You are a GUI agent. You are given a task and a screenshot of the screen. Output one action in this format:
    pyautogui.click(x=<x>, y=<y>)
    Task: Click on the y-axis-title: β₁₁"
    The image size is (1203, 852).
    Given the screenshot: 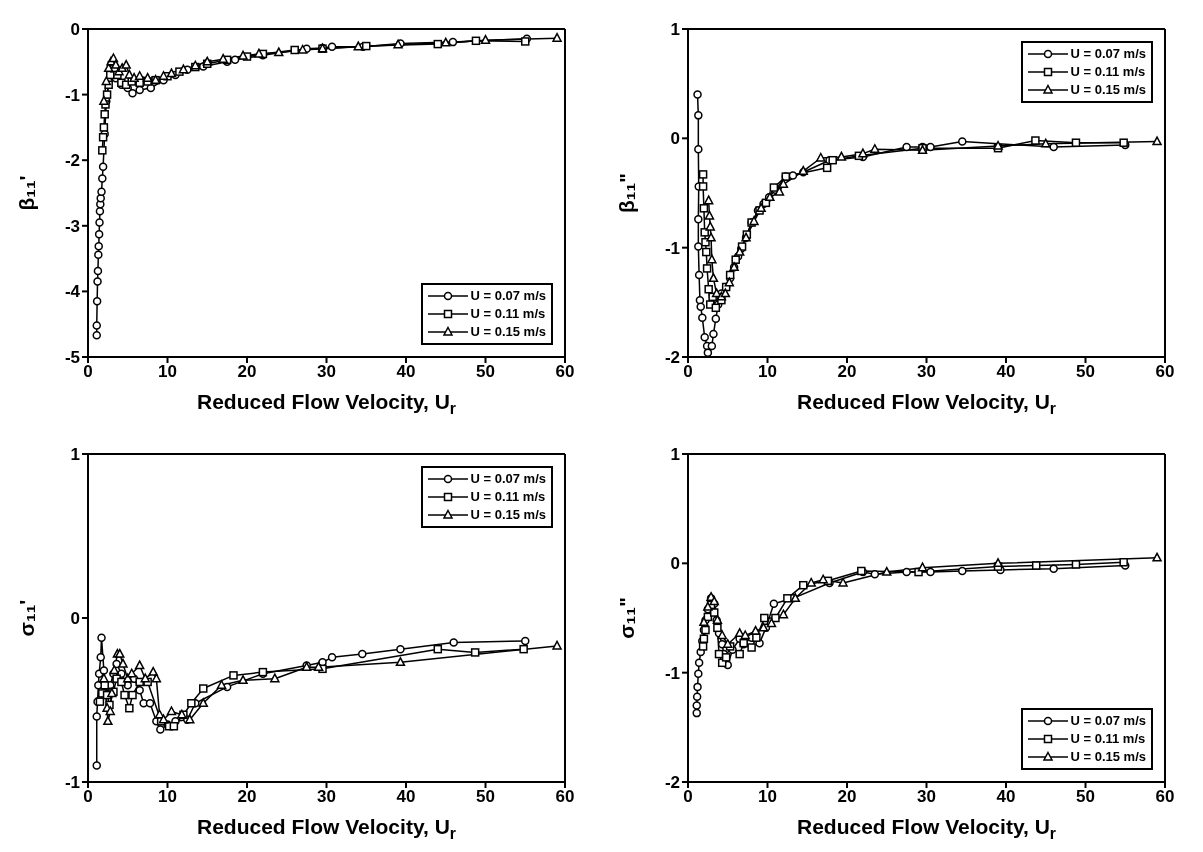 What is the action you would take?
    pyautogui.click(x=626, y=193)
    